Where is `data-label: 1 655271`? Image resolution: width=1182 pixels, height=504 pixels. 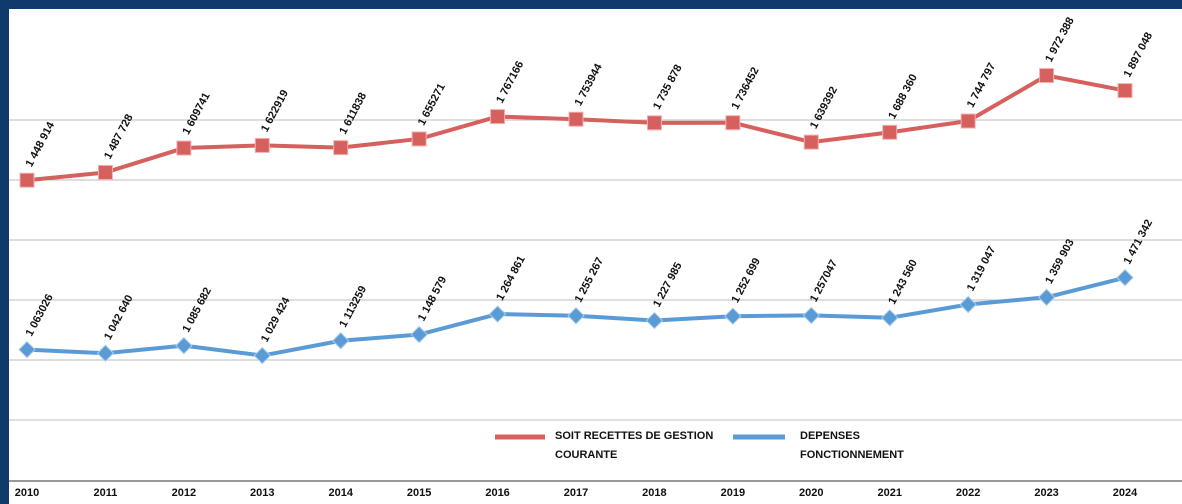
data-label: 1 655271 is located at coordinates (432, 105).